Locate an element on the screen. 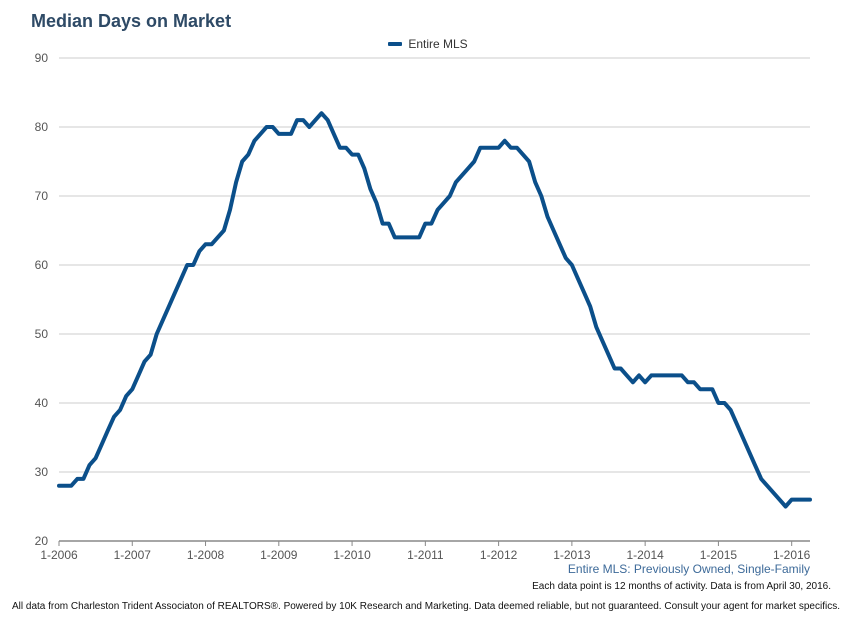 This screenshot has height=618, width=856. legend-label: Entire MLS is located at coordinates (438, 43).